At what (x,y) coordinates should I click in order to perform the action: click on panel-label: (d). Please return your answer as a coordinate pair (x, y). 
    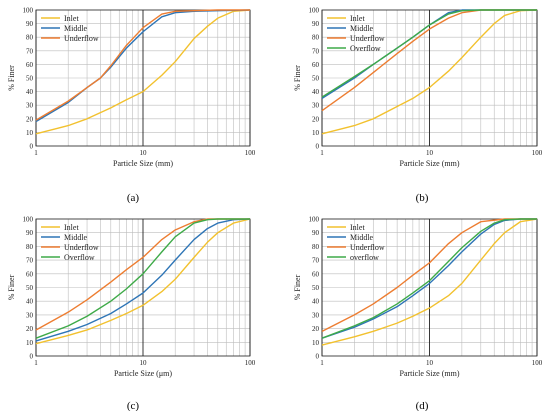
    Looking at the image, I should click on (422, 405).